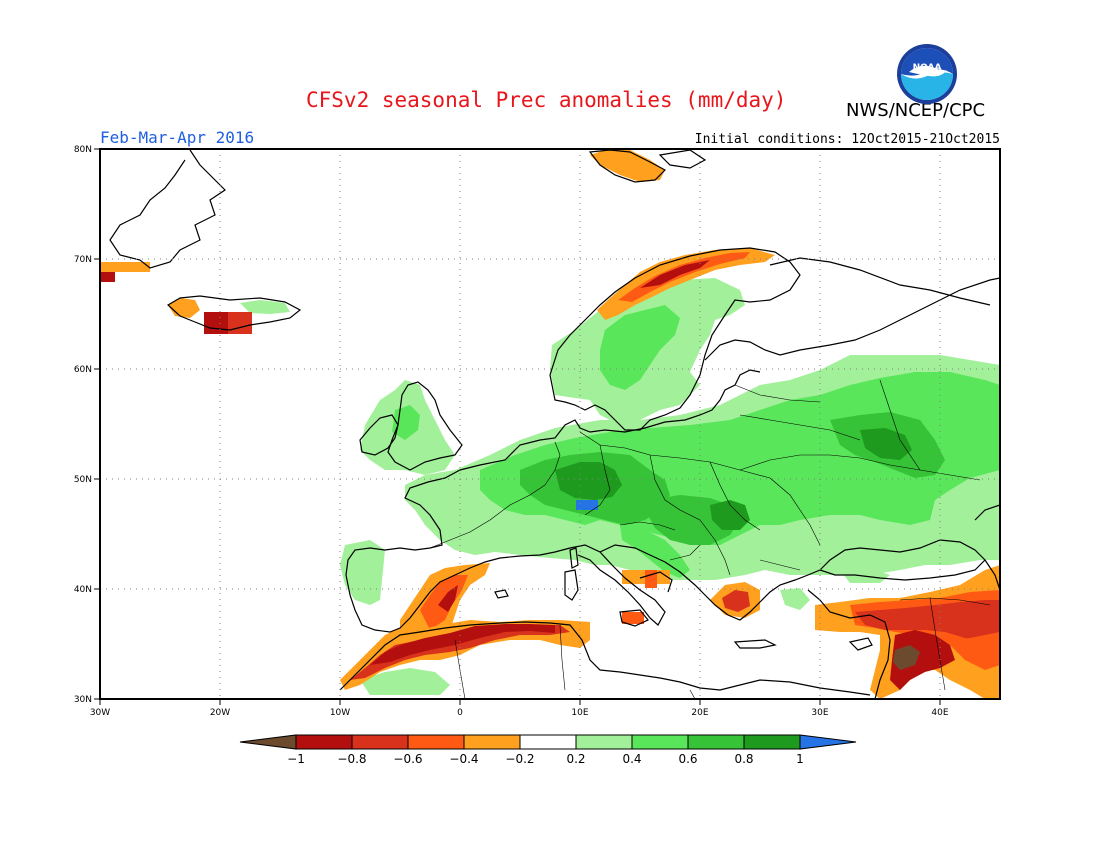 This screenshot has height=850, width=1100. I want to click on logo-text: NOAA, so click(927, 68).